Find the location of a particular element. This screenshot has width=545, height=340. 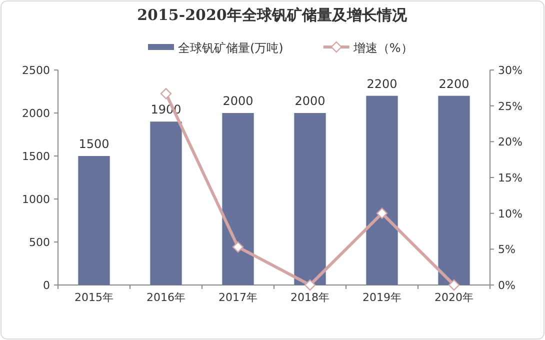

x-tick-label: 2018年 is located at coordinates (310, 297).